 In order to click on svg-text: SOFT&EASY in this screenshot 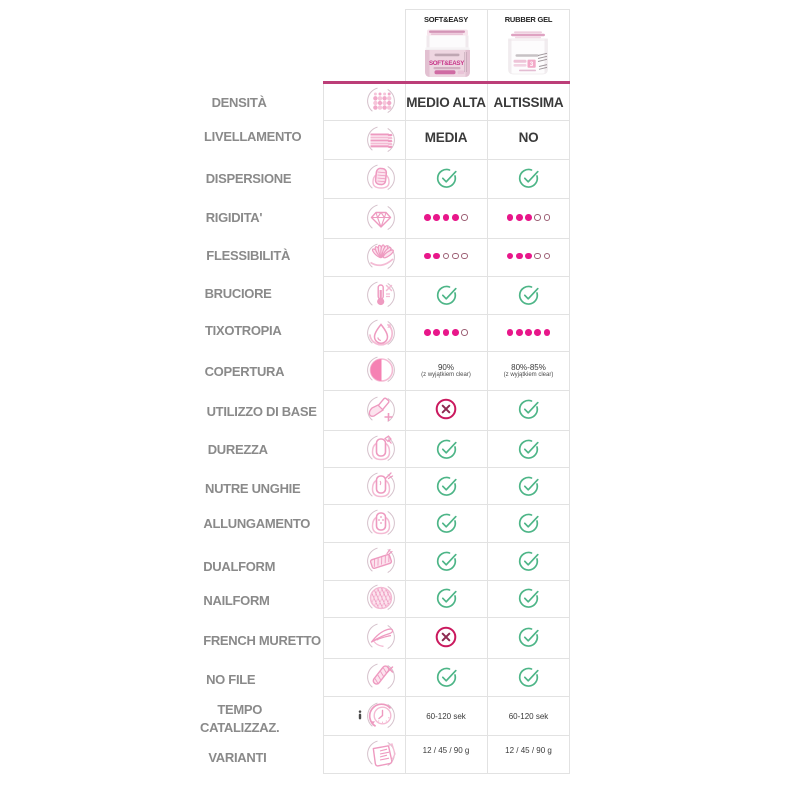, I will do `click(447, 63)`.